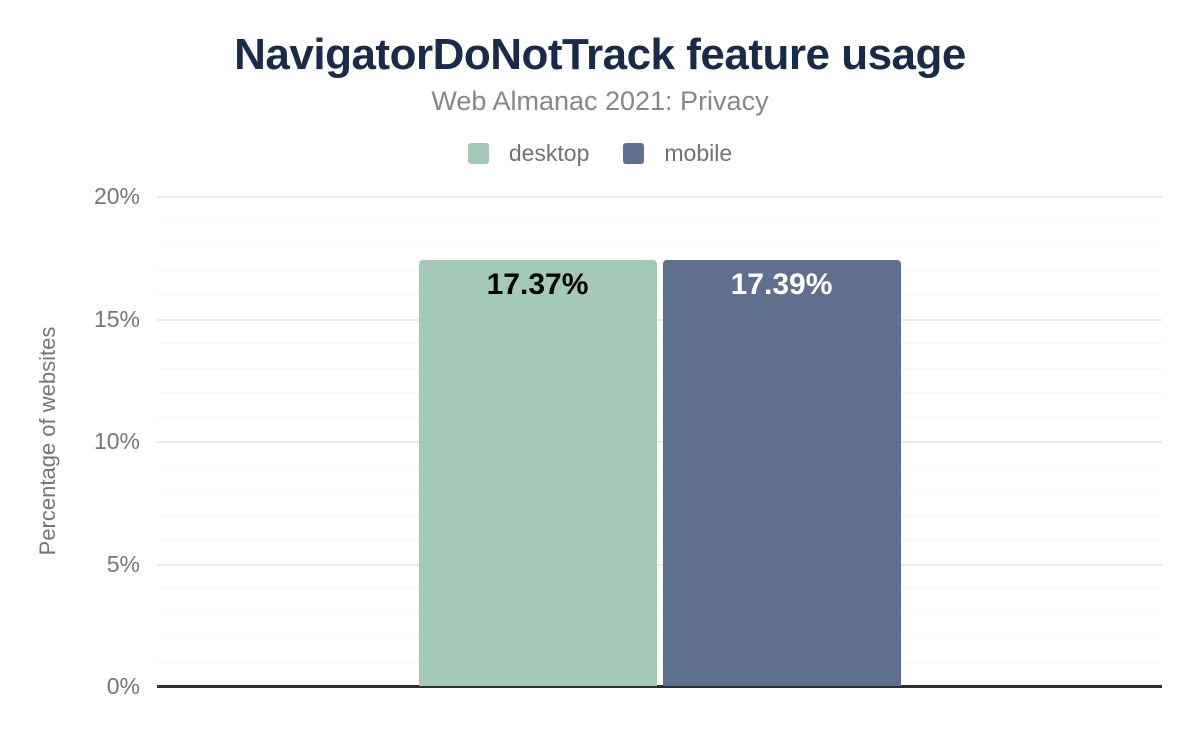 The image size is (1200, 742). Describe the element at coordinates (600, 54) in the screenshot. I see `chart-title: NavigatorDoNotTrack feature usage` at that location.